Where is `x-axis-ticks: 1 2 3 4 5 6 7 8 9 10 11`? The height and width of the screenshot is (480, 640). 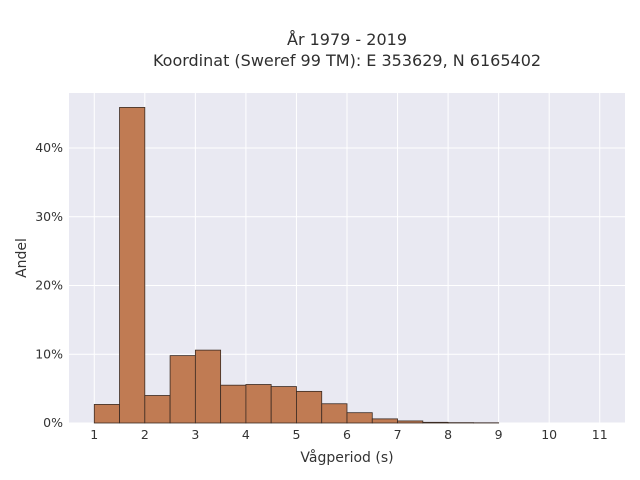
x-axis-ticks: 1 2 3 4 5 6 7 8 9 10 11 is located at coordinates (348, 434).